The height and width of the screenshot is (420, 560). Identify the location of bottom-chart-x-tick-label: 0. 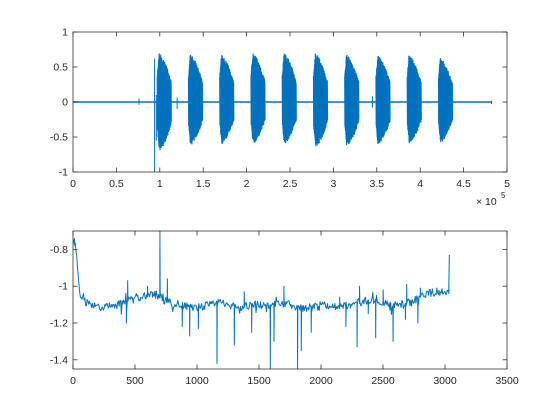
(73, 381).